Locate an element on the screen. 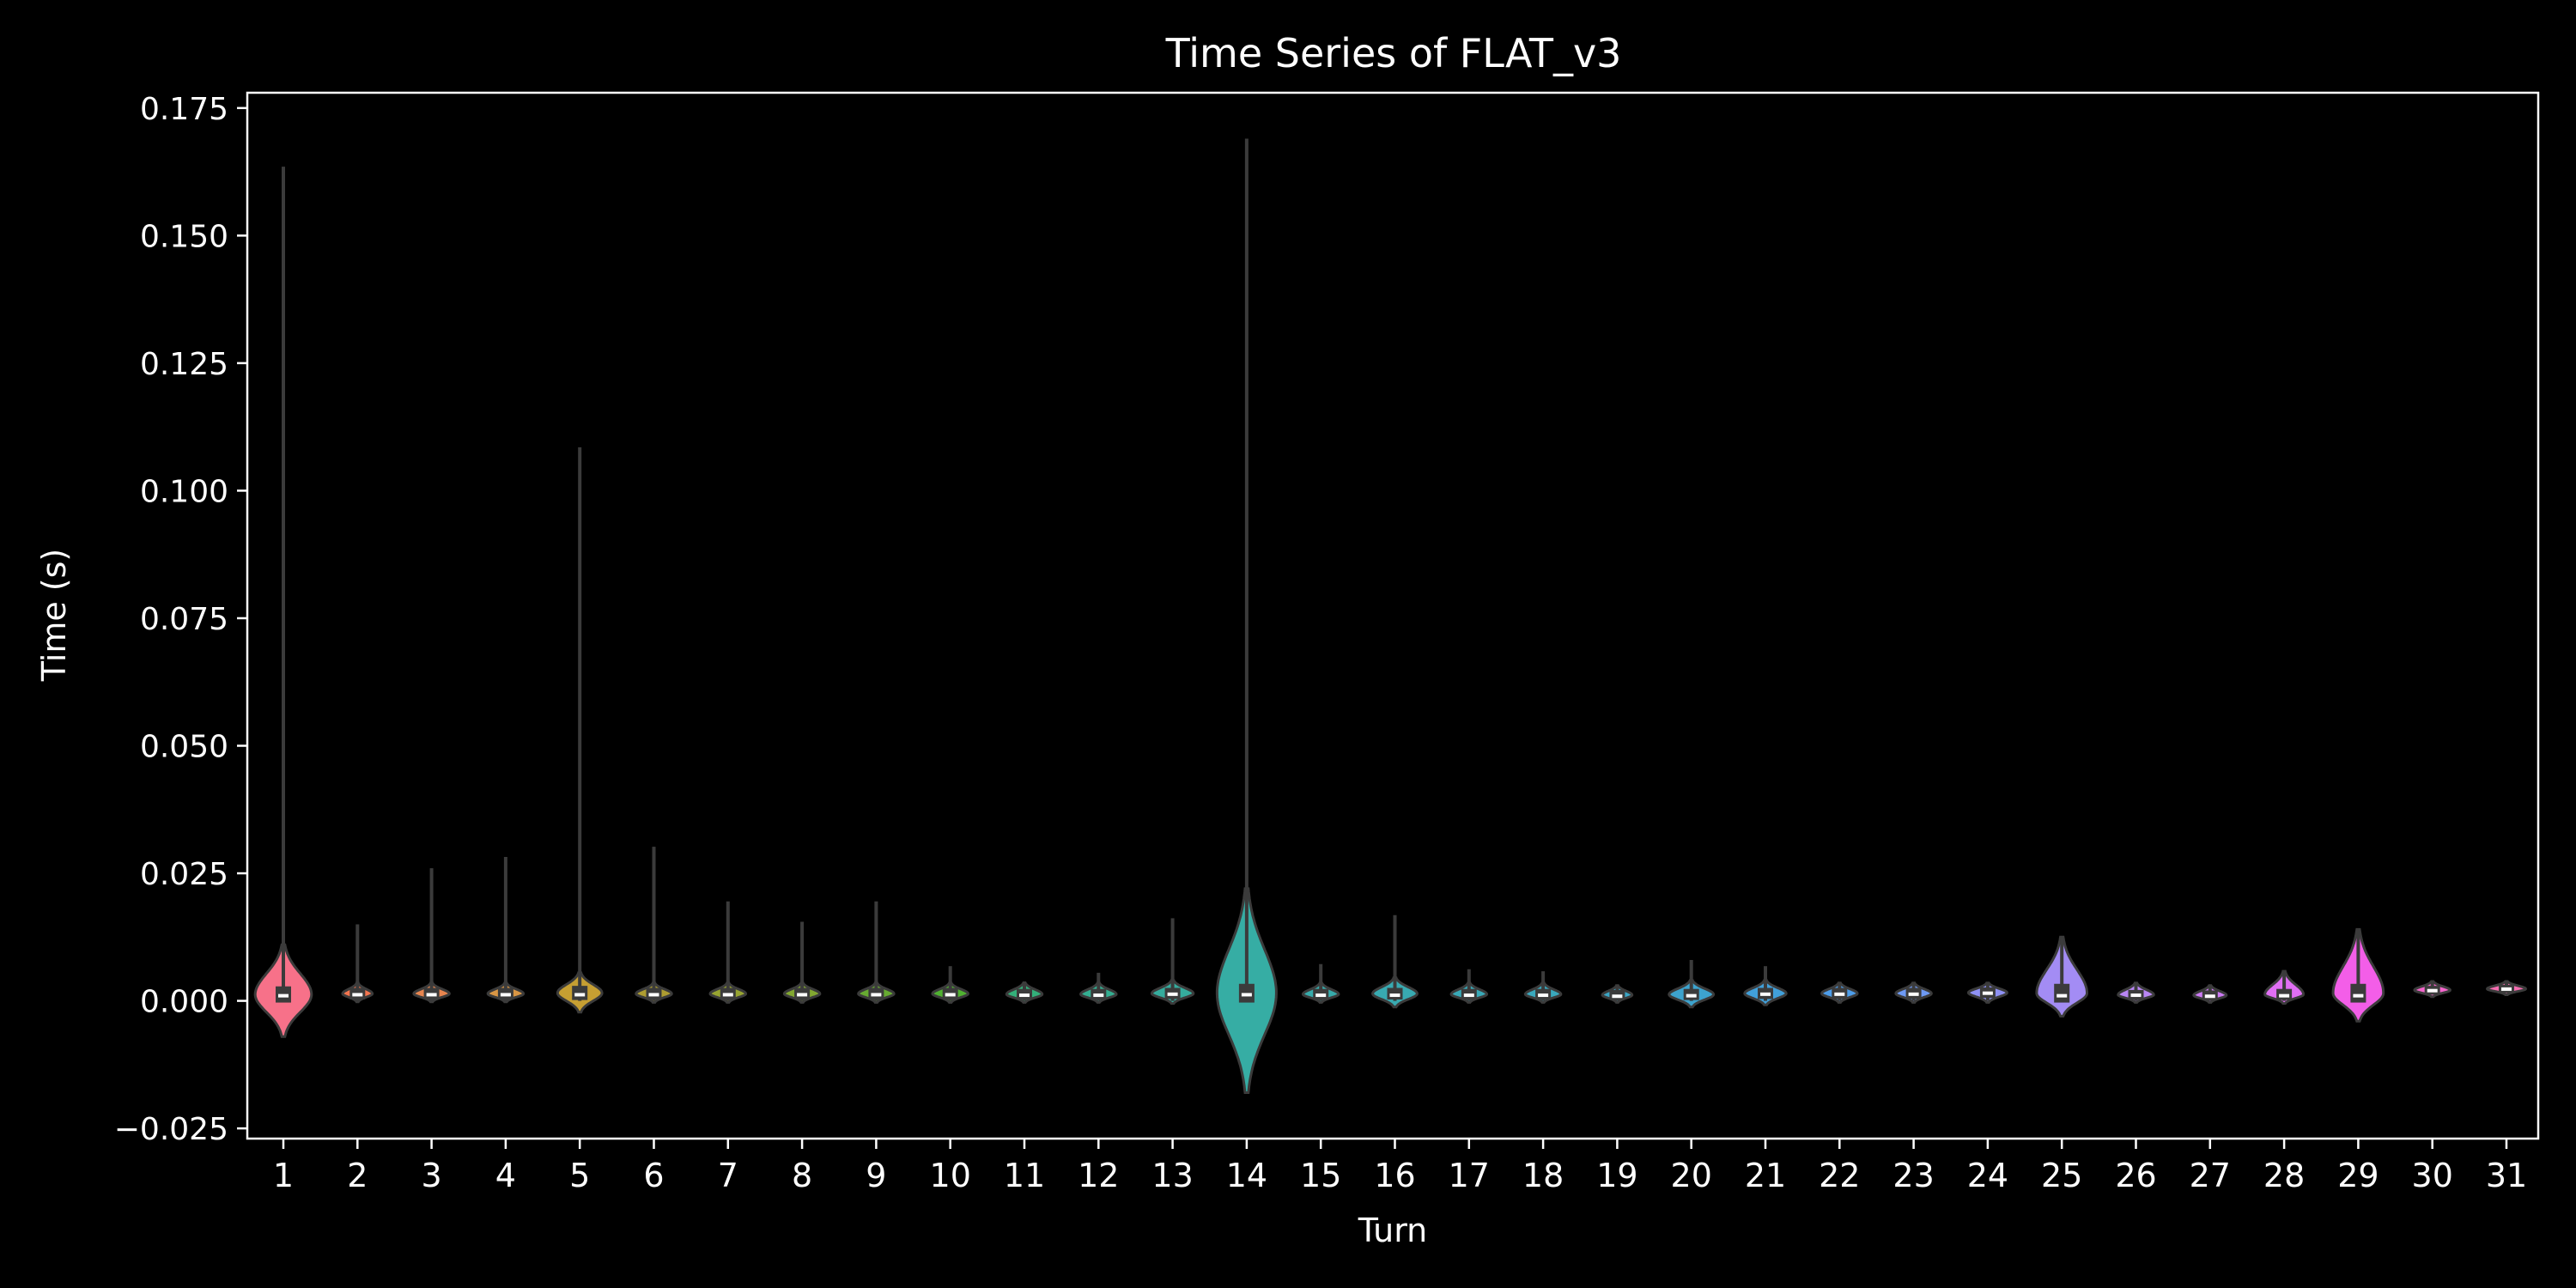 This screenshot has height=1288, width=2576. y-axis-label: Time (s) is located at coordinates (54, 616).